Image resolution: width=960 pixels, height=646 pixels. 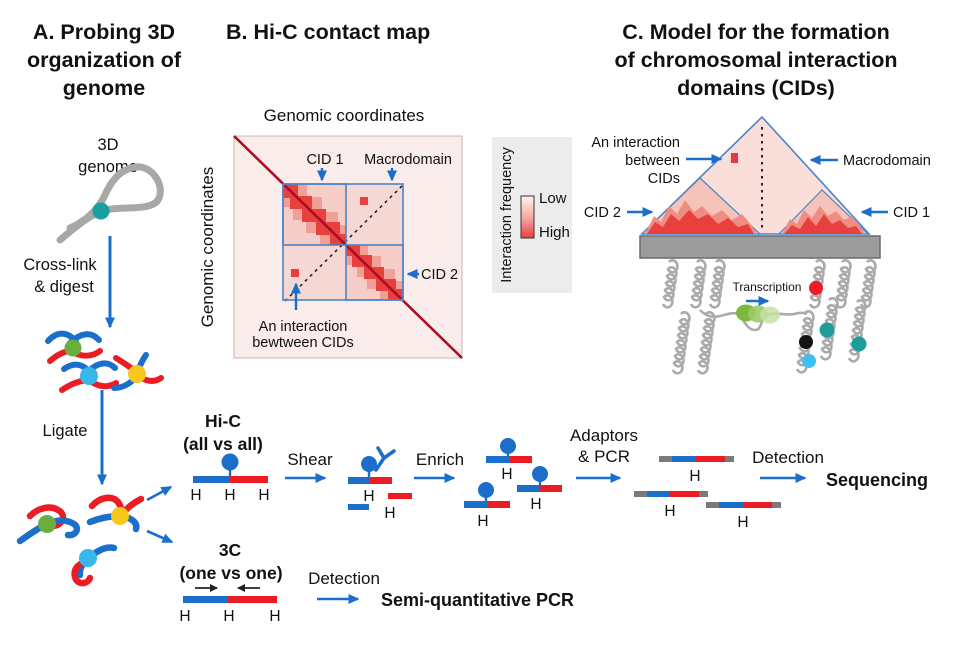 What do you see at coordinates (328, 32) in the screenshot?
I see `panel-b-title: B. Hi-C contact map` at bounding box center [328, 32].